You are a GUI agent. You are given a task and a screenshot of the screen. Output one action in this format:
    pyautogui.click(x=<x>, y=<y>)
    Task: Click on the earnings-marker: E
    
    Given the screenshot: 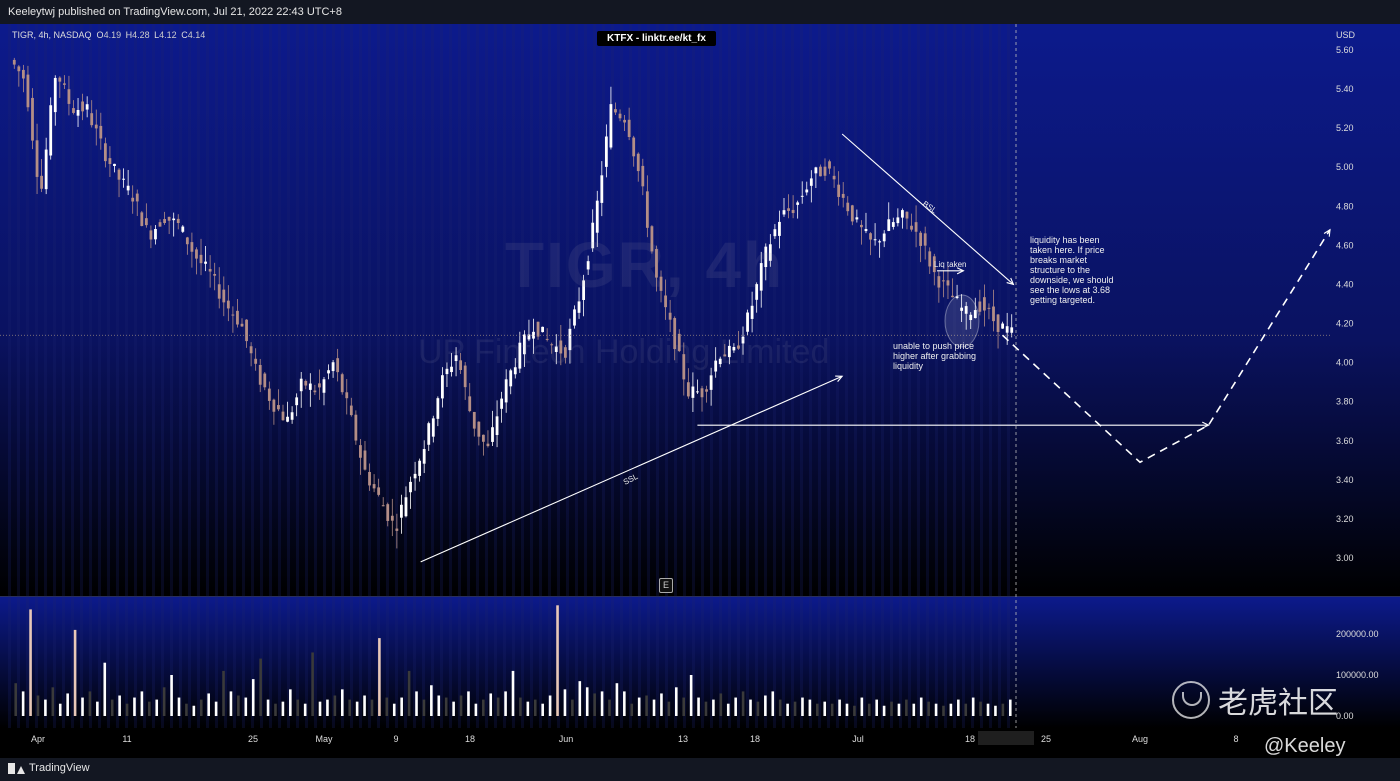 What is the action you would take?
    pyautogui.click(x=666, y=585)
    